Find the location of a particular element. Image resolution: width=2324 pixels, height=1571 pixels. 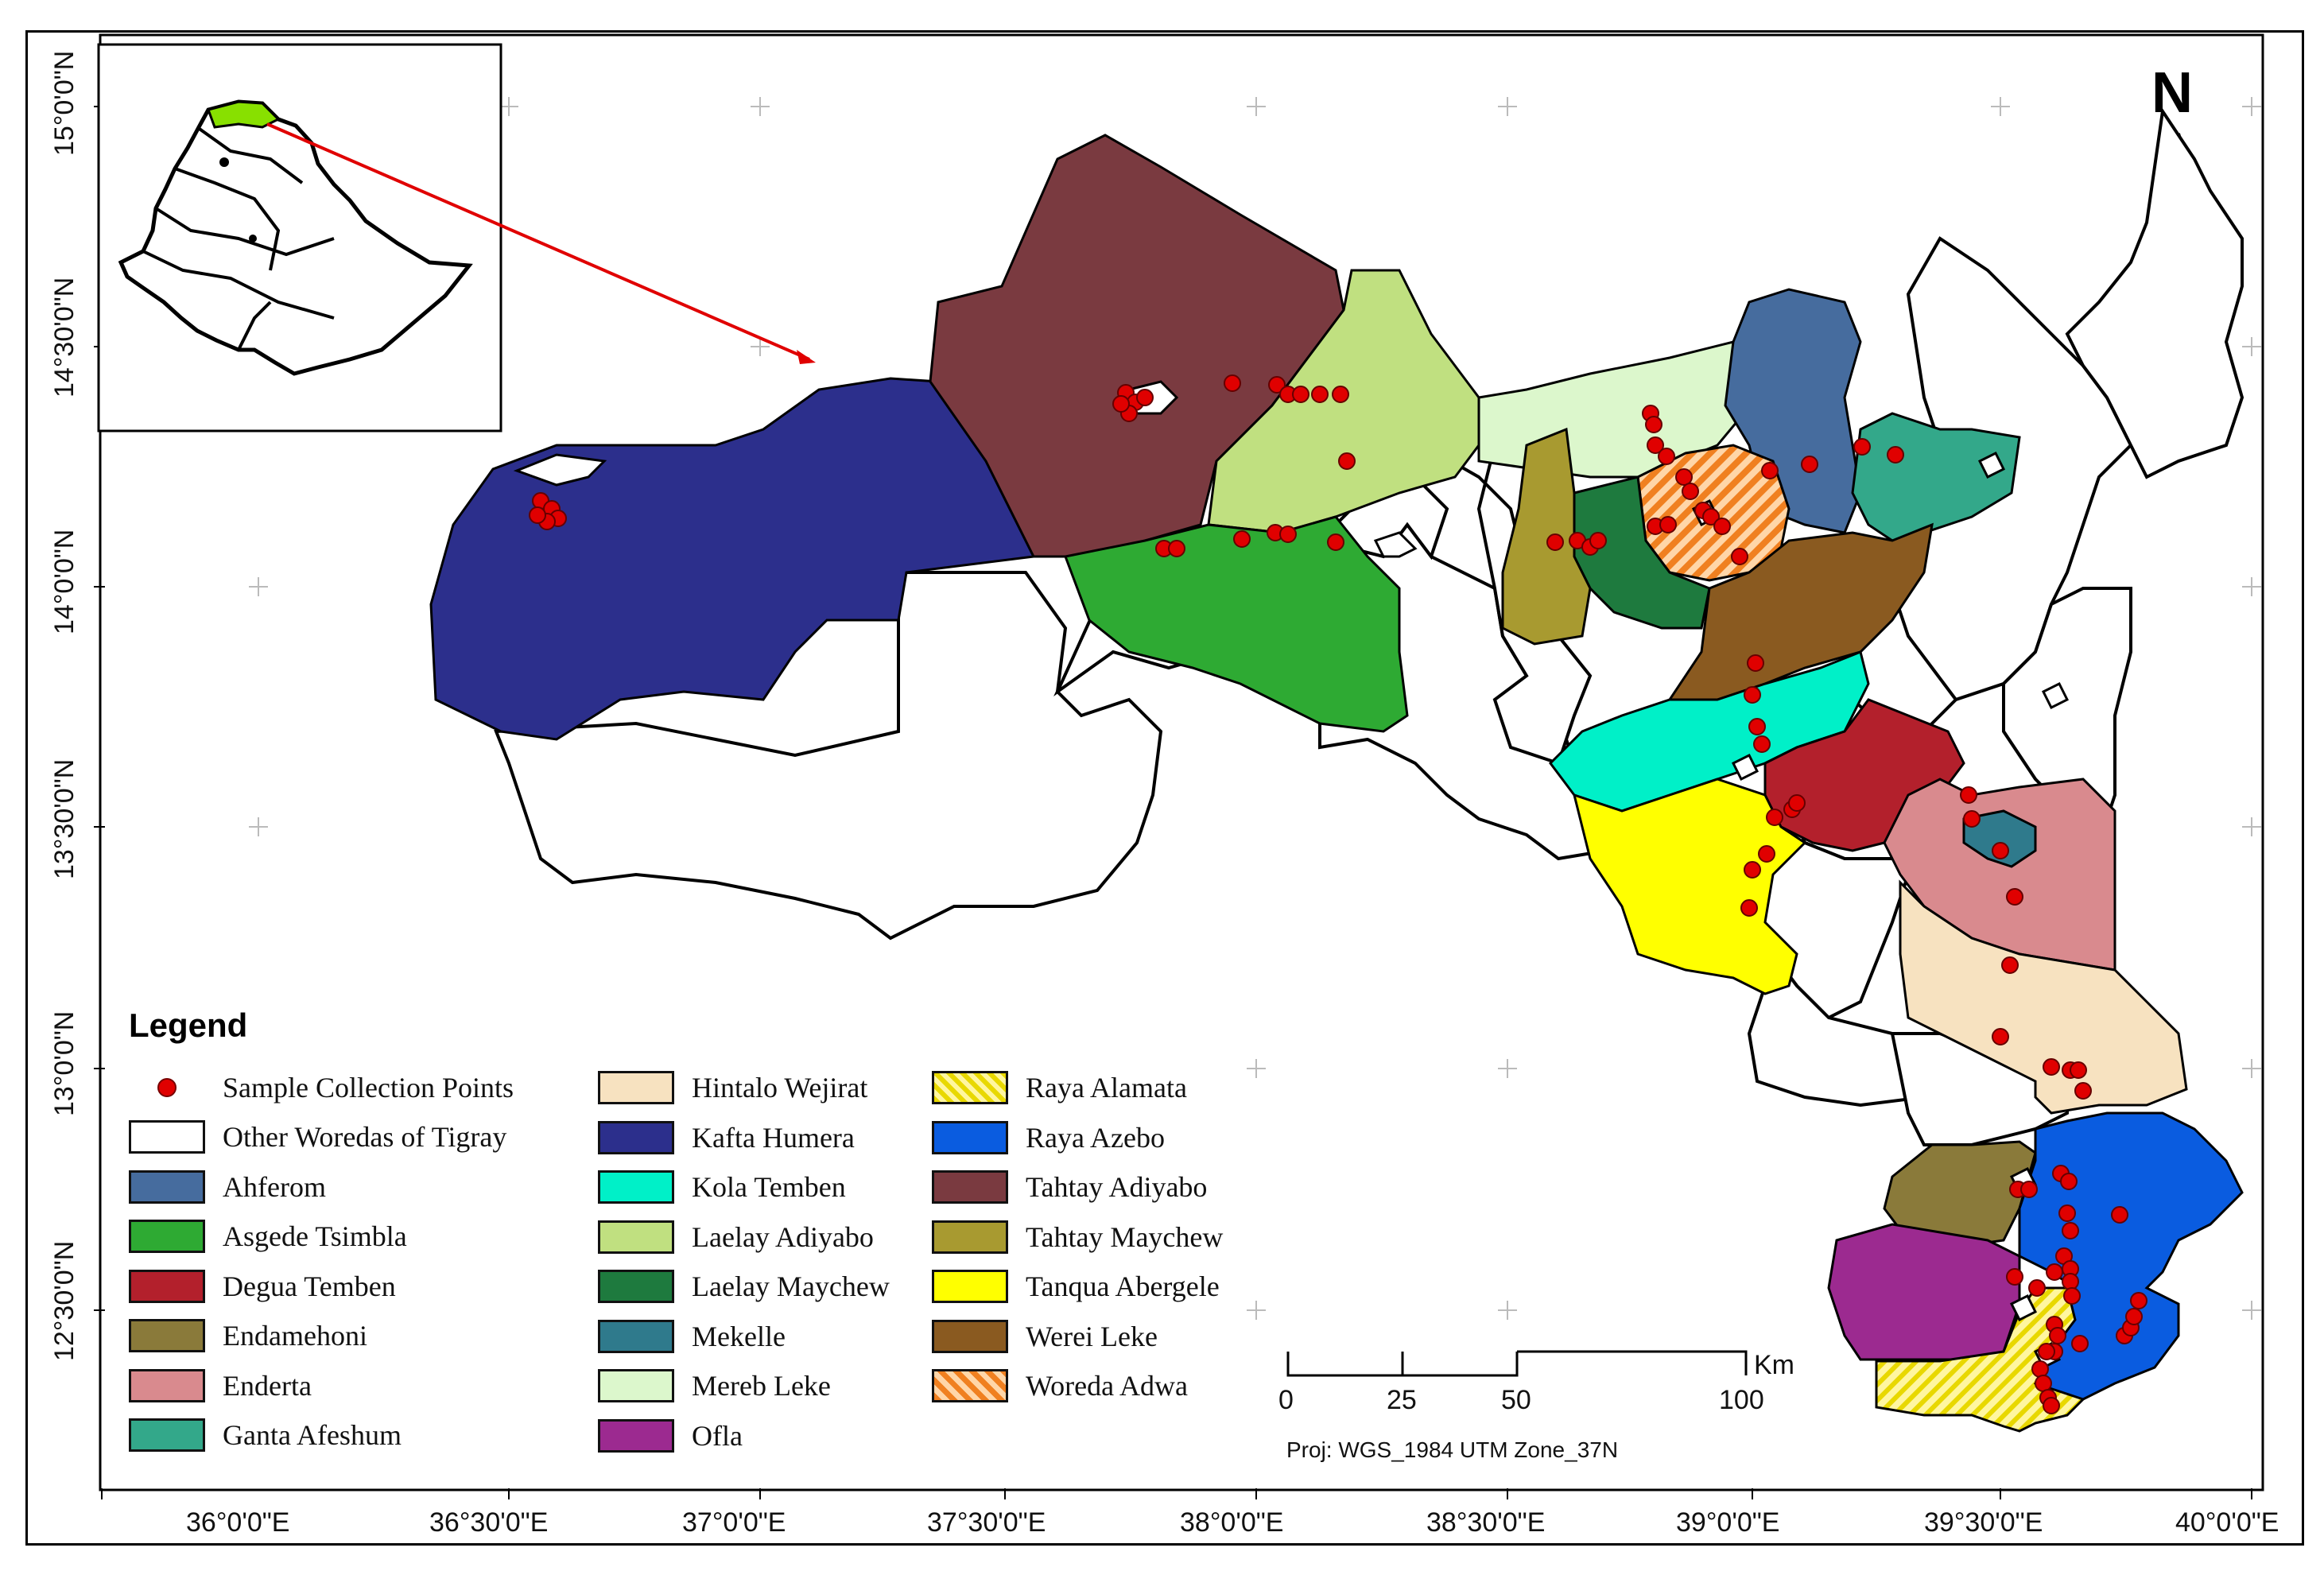

legend-label: Werei Leke is located at coordinates (1092, 1336).